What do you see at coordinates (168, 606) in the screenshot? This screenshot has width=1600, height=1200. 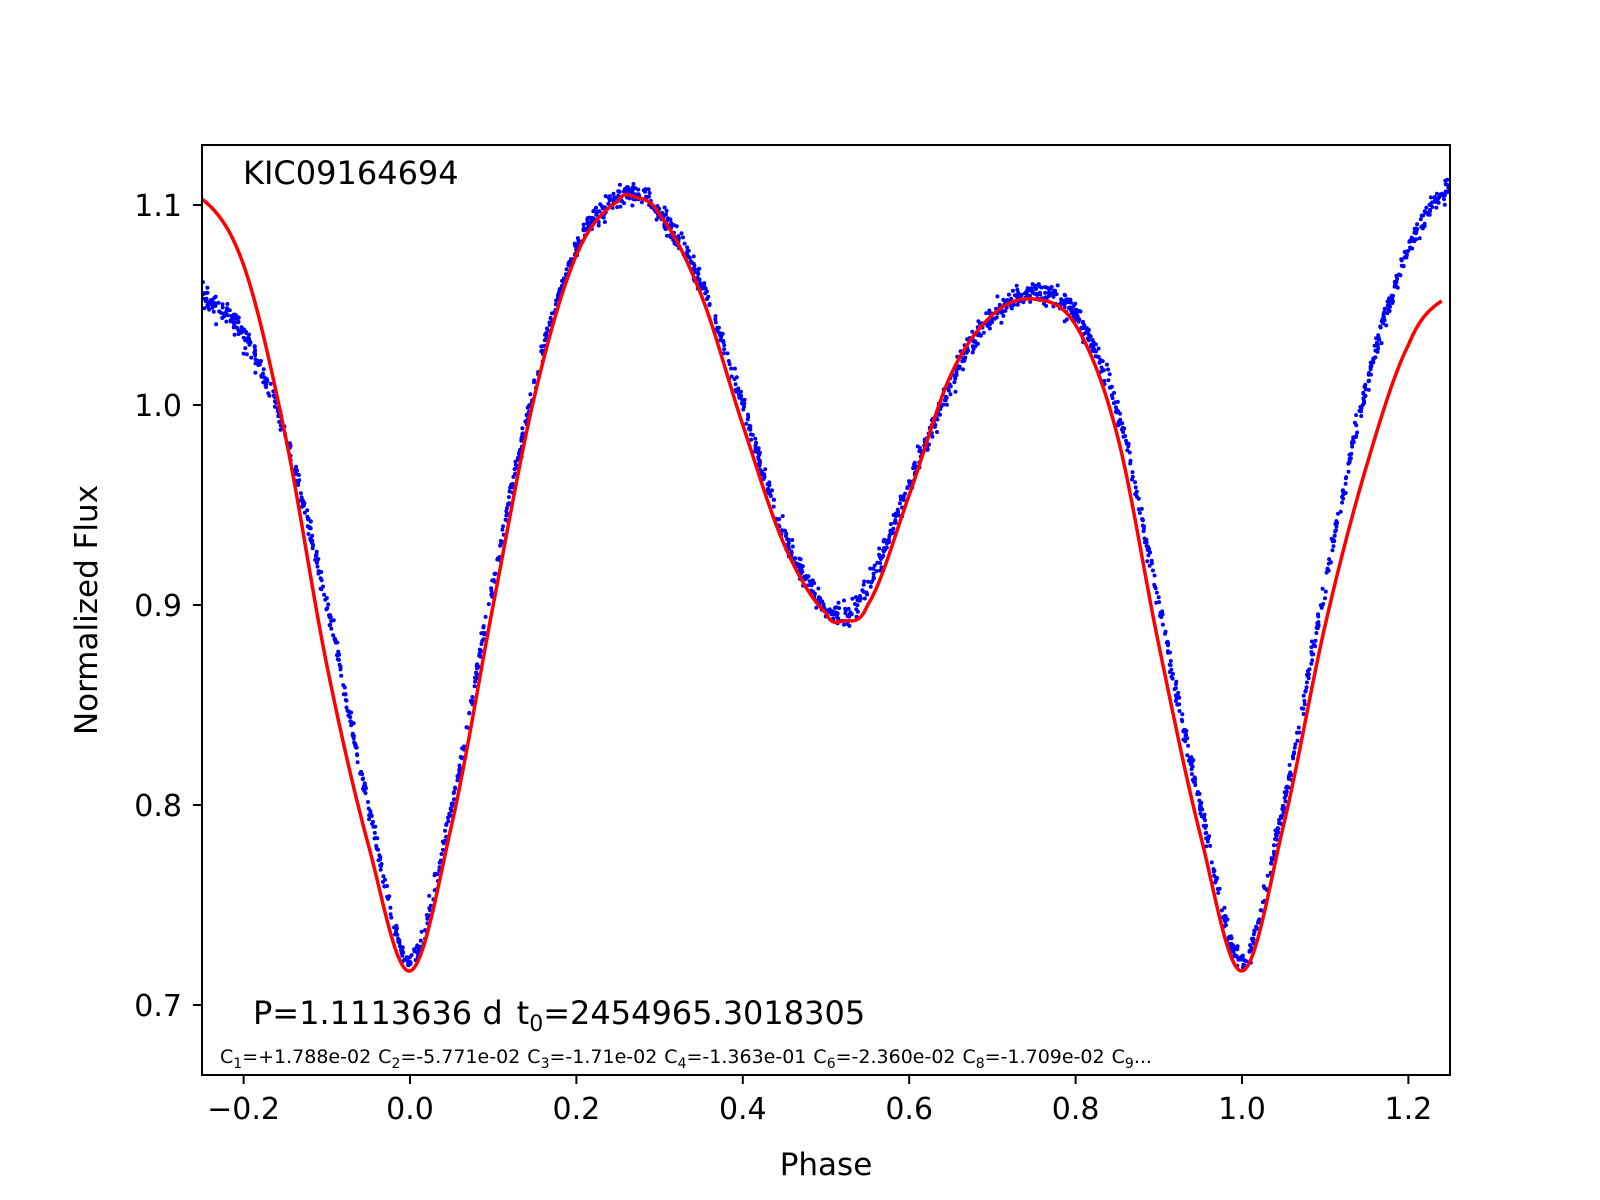 I see `y-axis: 0.7 0.8 0.9 1.0 1.1` at bounding box center [168, 606].